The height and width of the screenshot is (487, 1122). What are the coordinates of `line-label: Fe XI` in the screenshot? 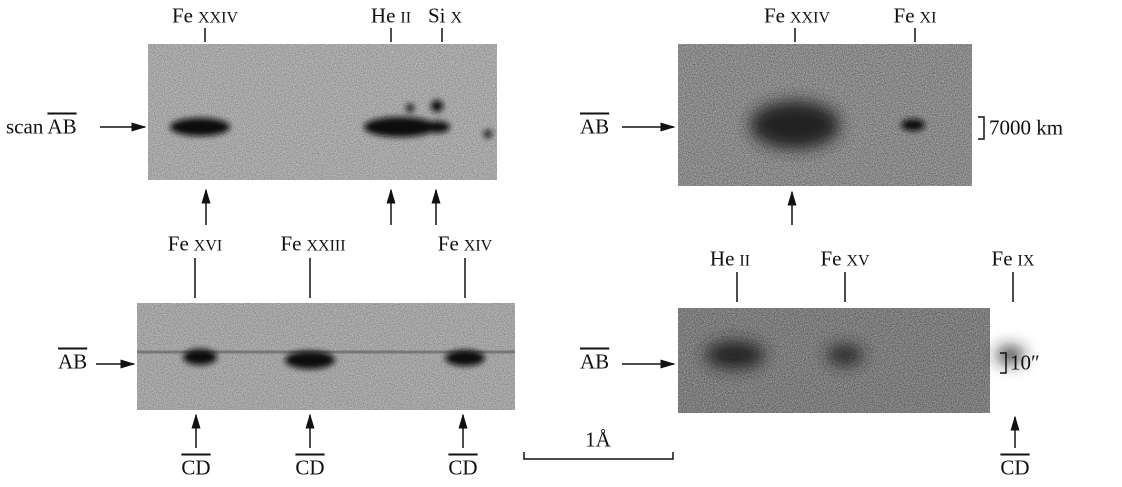 It's located at (915, 16).